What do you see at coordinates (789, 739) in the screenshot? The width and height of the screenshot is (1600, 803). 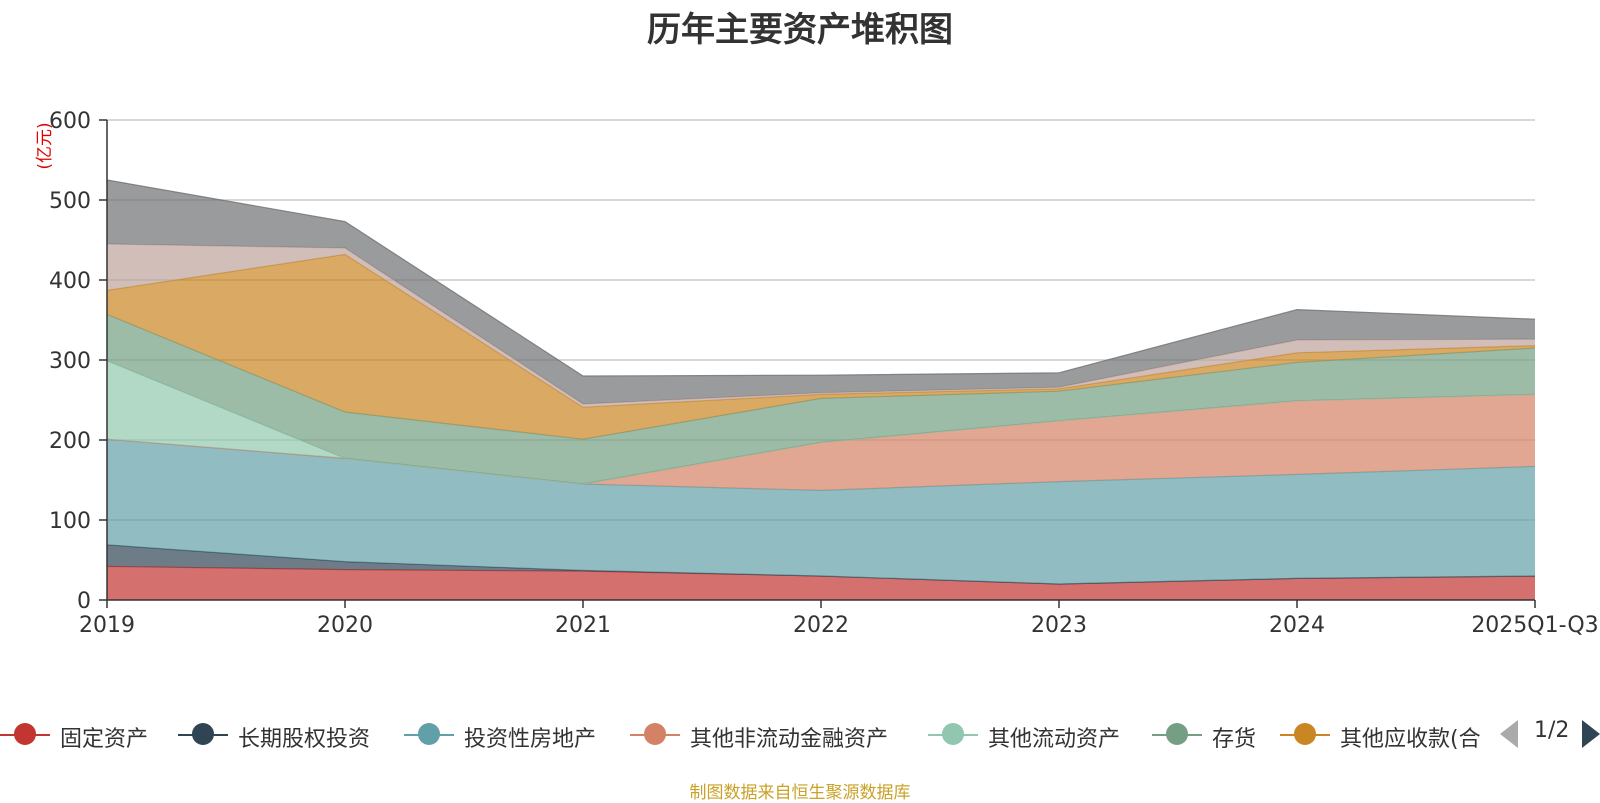 I see `legend-label: 其他非流动金融资产` at bounding box center [789, 739].